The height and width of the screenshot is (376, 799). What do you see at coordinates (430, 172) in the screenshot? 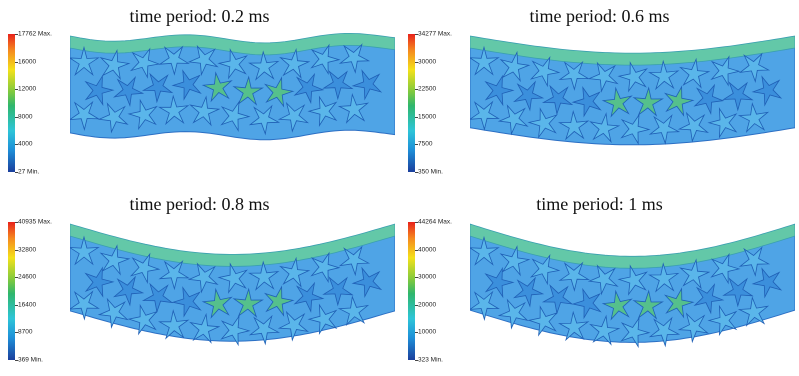
I see `legend-min-label: 350 Min.` at bounding box center [430, 172].